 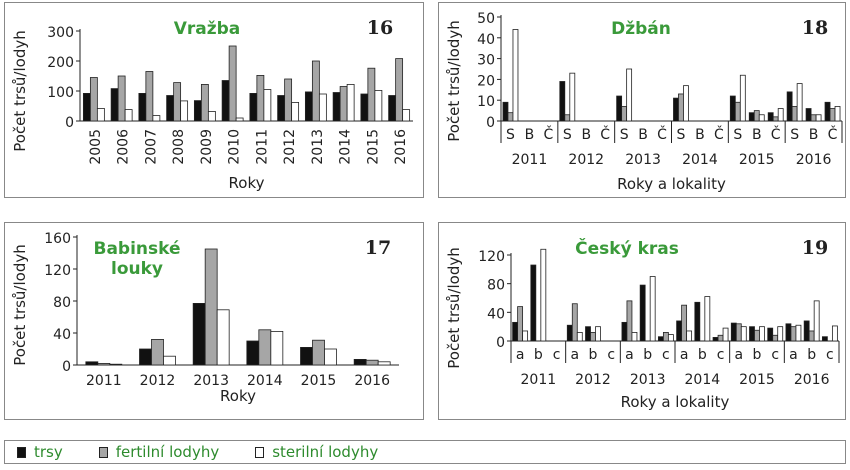 What do you see at coordinates (662, 134) in the screenshot?
I see `x-subcategory-label: Č` at bounding box center [662, 134].